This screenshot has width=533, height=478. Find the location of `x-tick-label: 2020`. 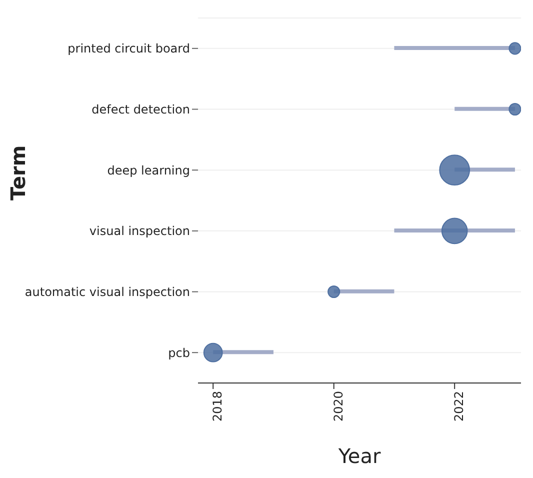

x-tick-label: 2020 is located at coordinates (338, 406).